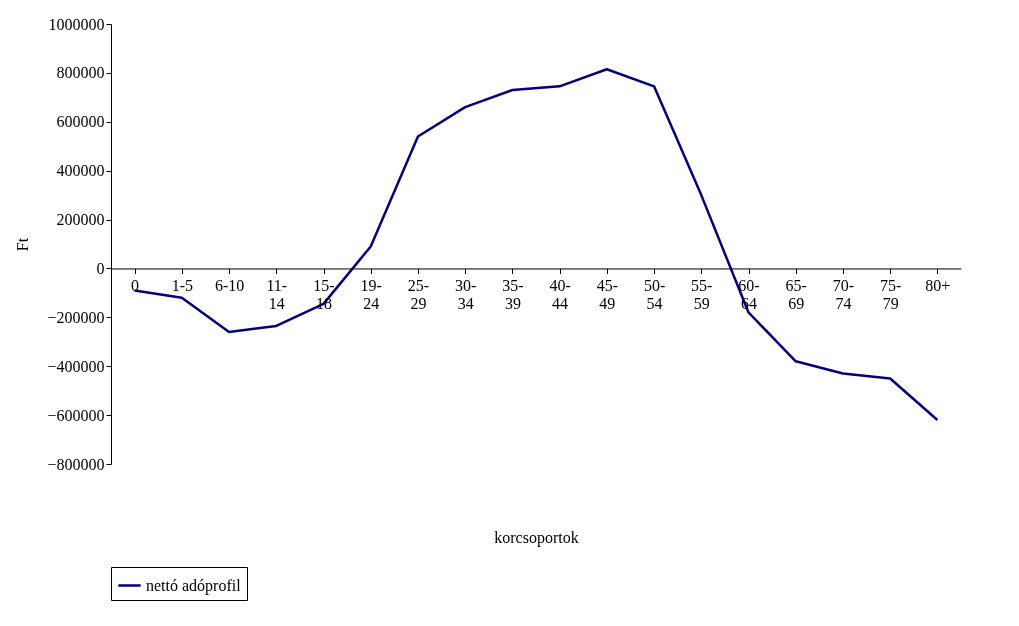  Describe the element at coordinates (76, 24) in the screenshot. I see `y-tick-label: 1000000` at that location.